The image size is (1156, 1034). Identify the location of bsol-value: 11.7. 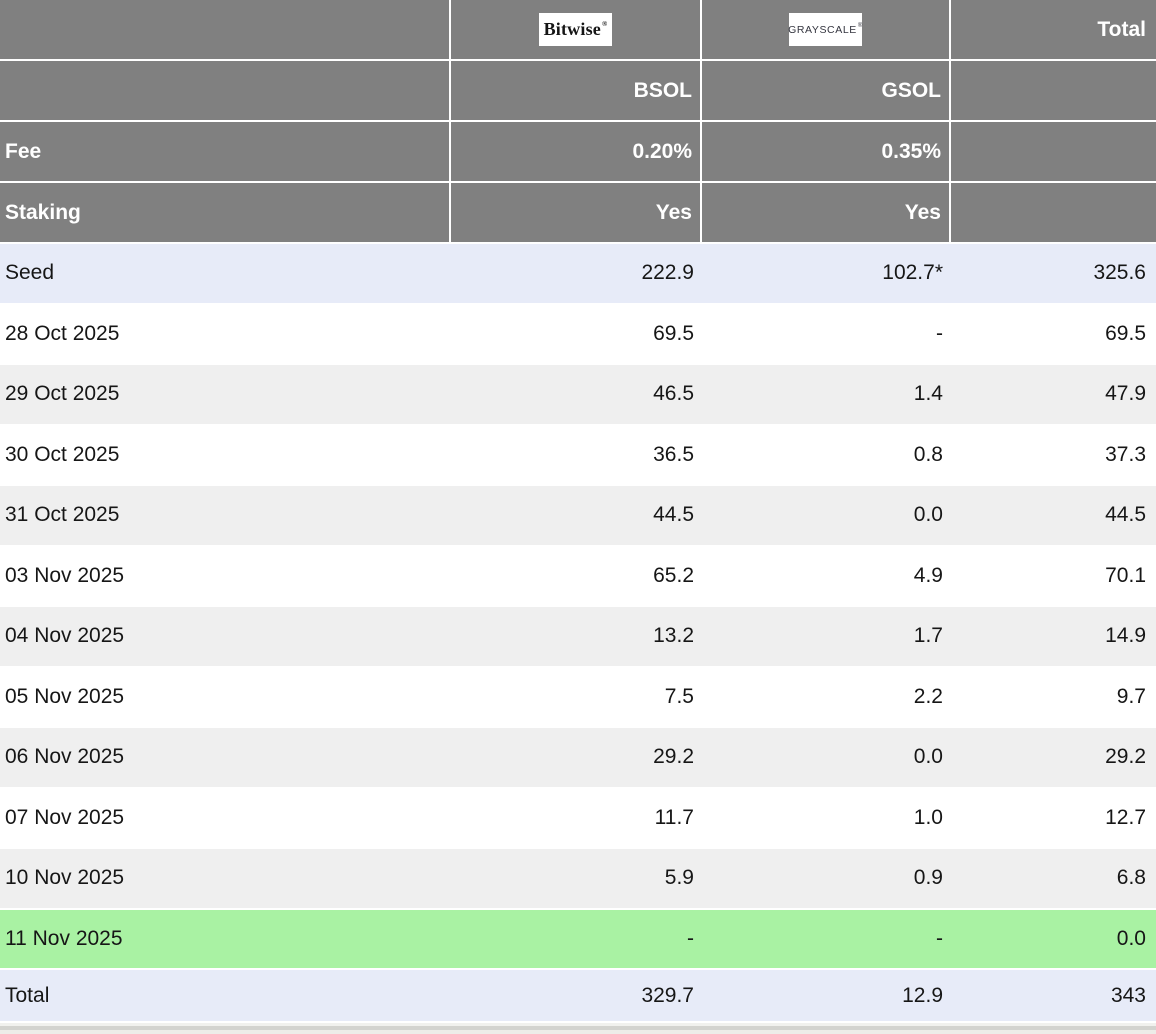
(674, 817).